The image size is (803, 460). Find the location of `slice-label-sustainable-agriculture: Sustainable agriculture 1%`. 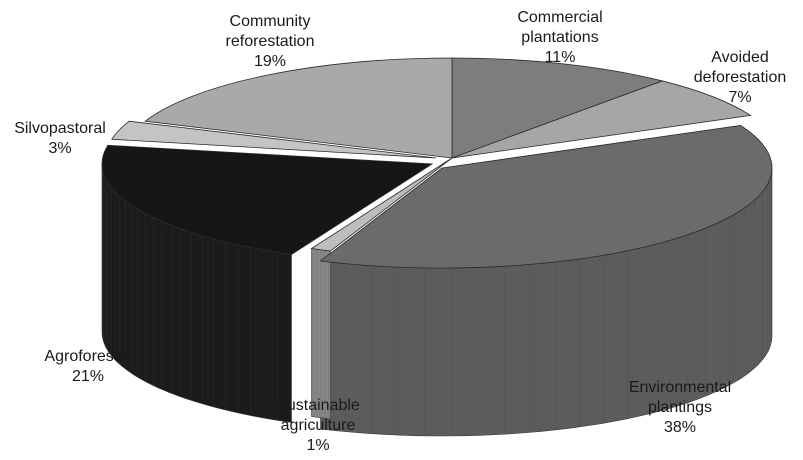

slice-label-sustainable-agriculture: Sustainable agriculture 1% is located at coordinates (318, 425).